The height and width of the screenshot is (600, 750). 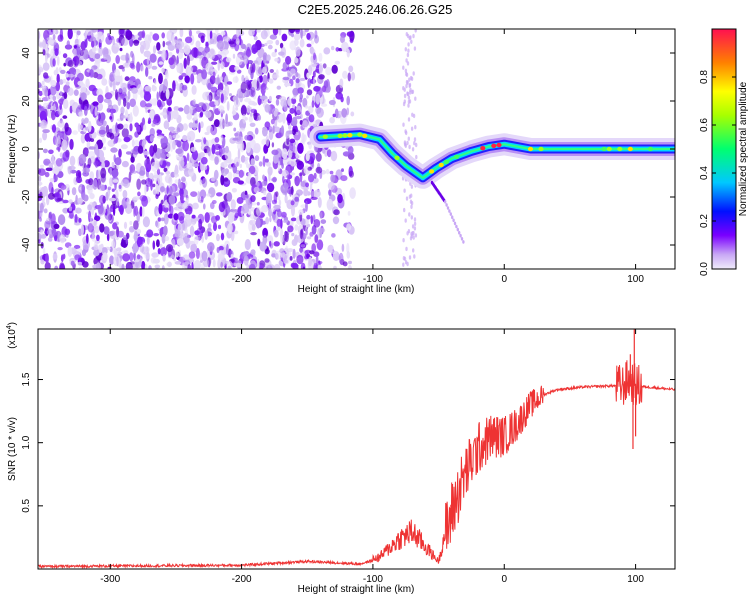 What do you see at coordinates (497, 156) in the screenshot?
I see `track-core` at bounding box center [497, 156].